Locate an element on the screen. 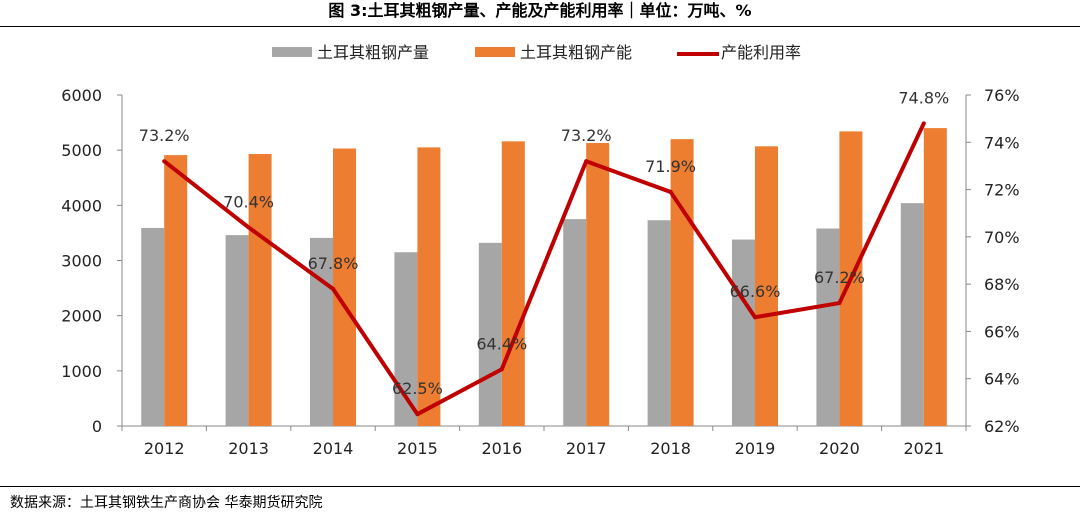  x-tick-label: 2017 is located at coordinates (586, 448).